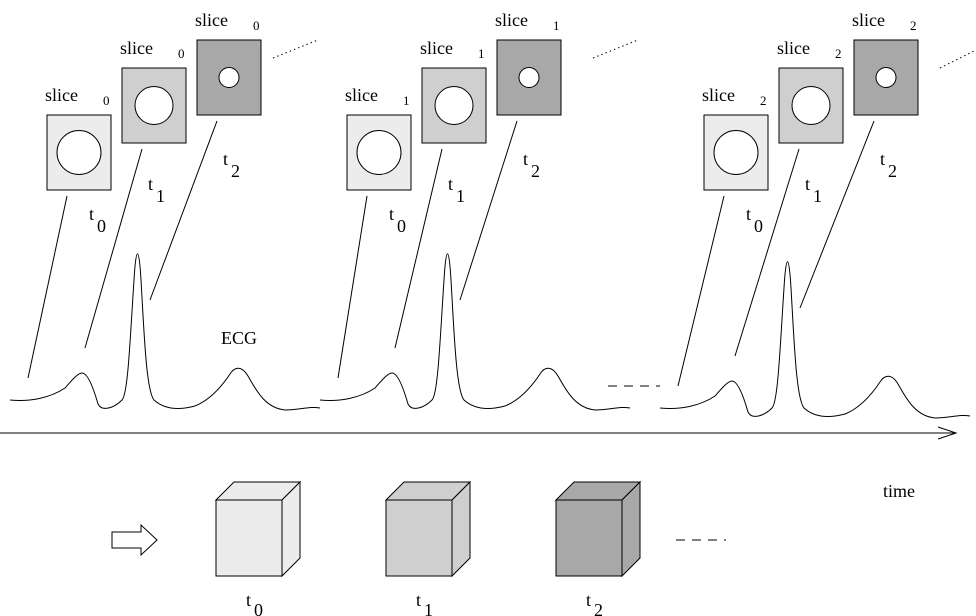 The height and width of the screenshot is (616, 976). I want to click on slice-label-g1-t1: slice, so click(436, 48).